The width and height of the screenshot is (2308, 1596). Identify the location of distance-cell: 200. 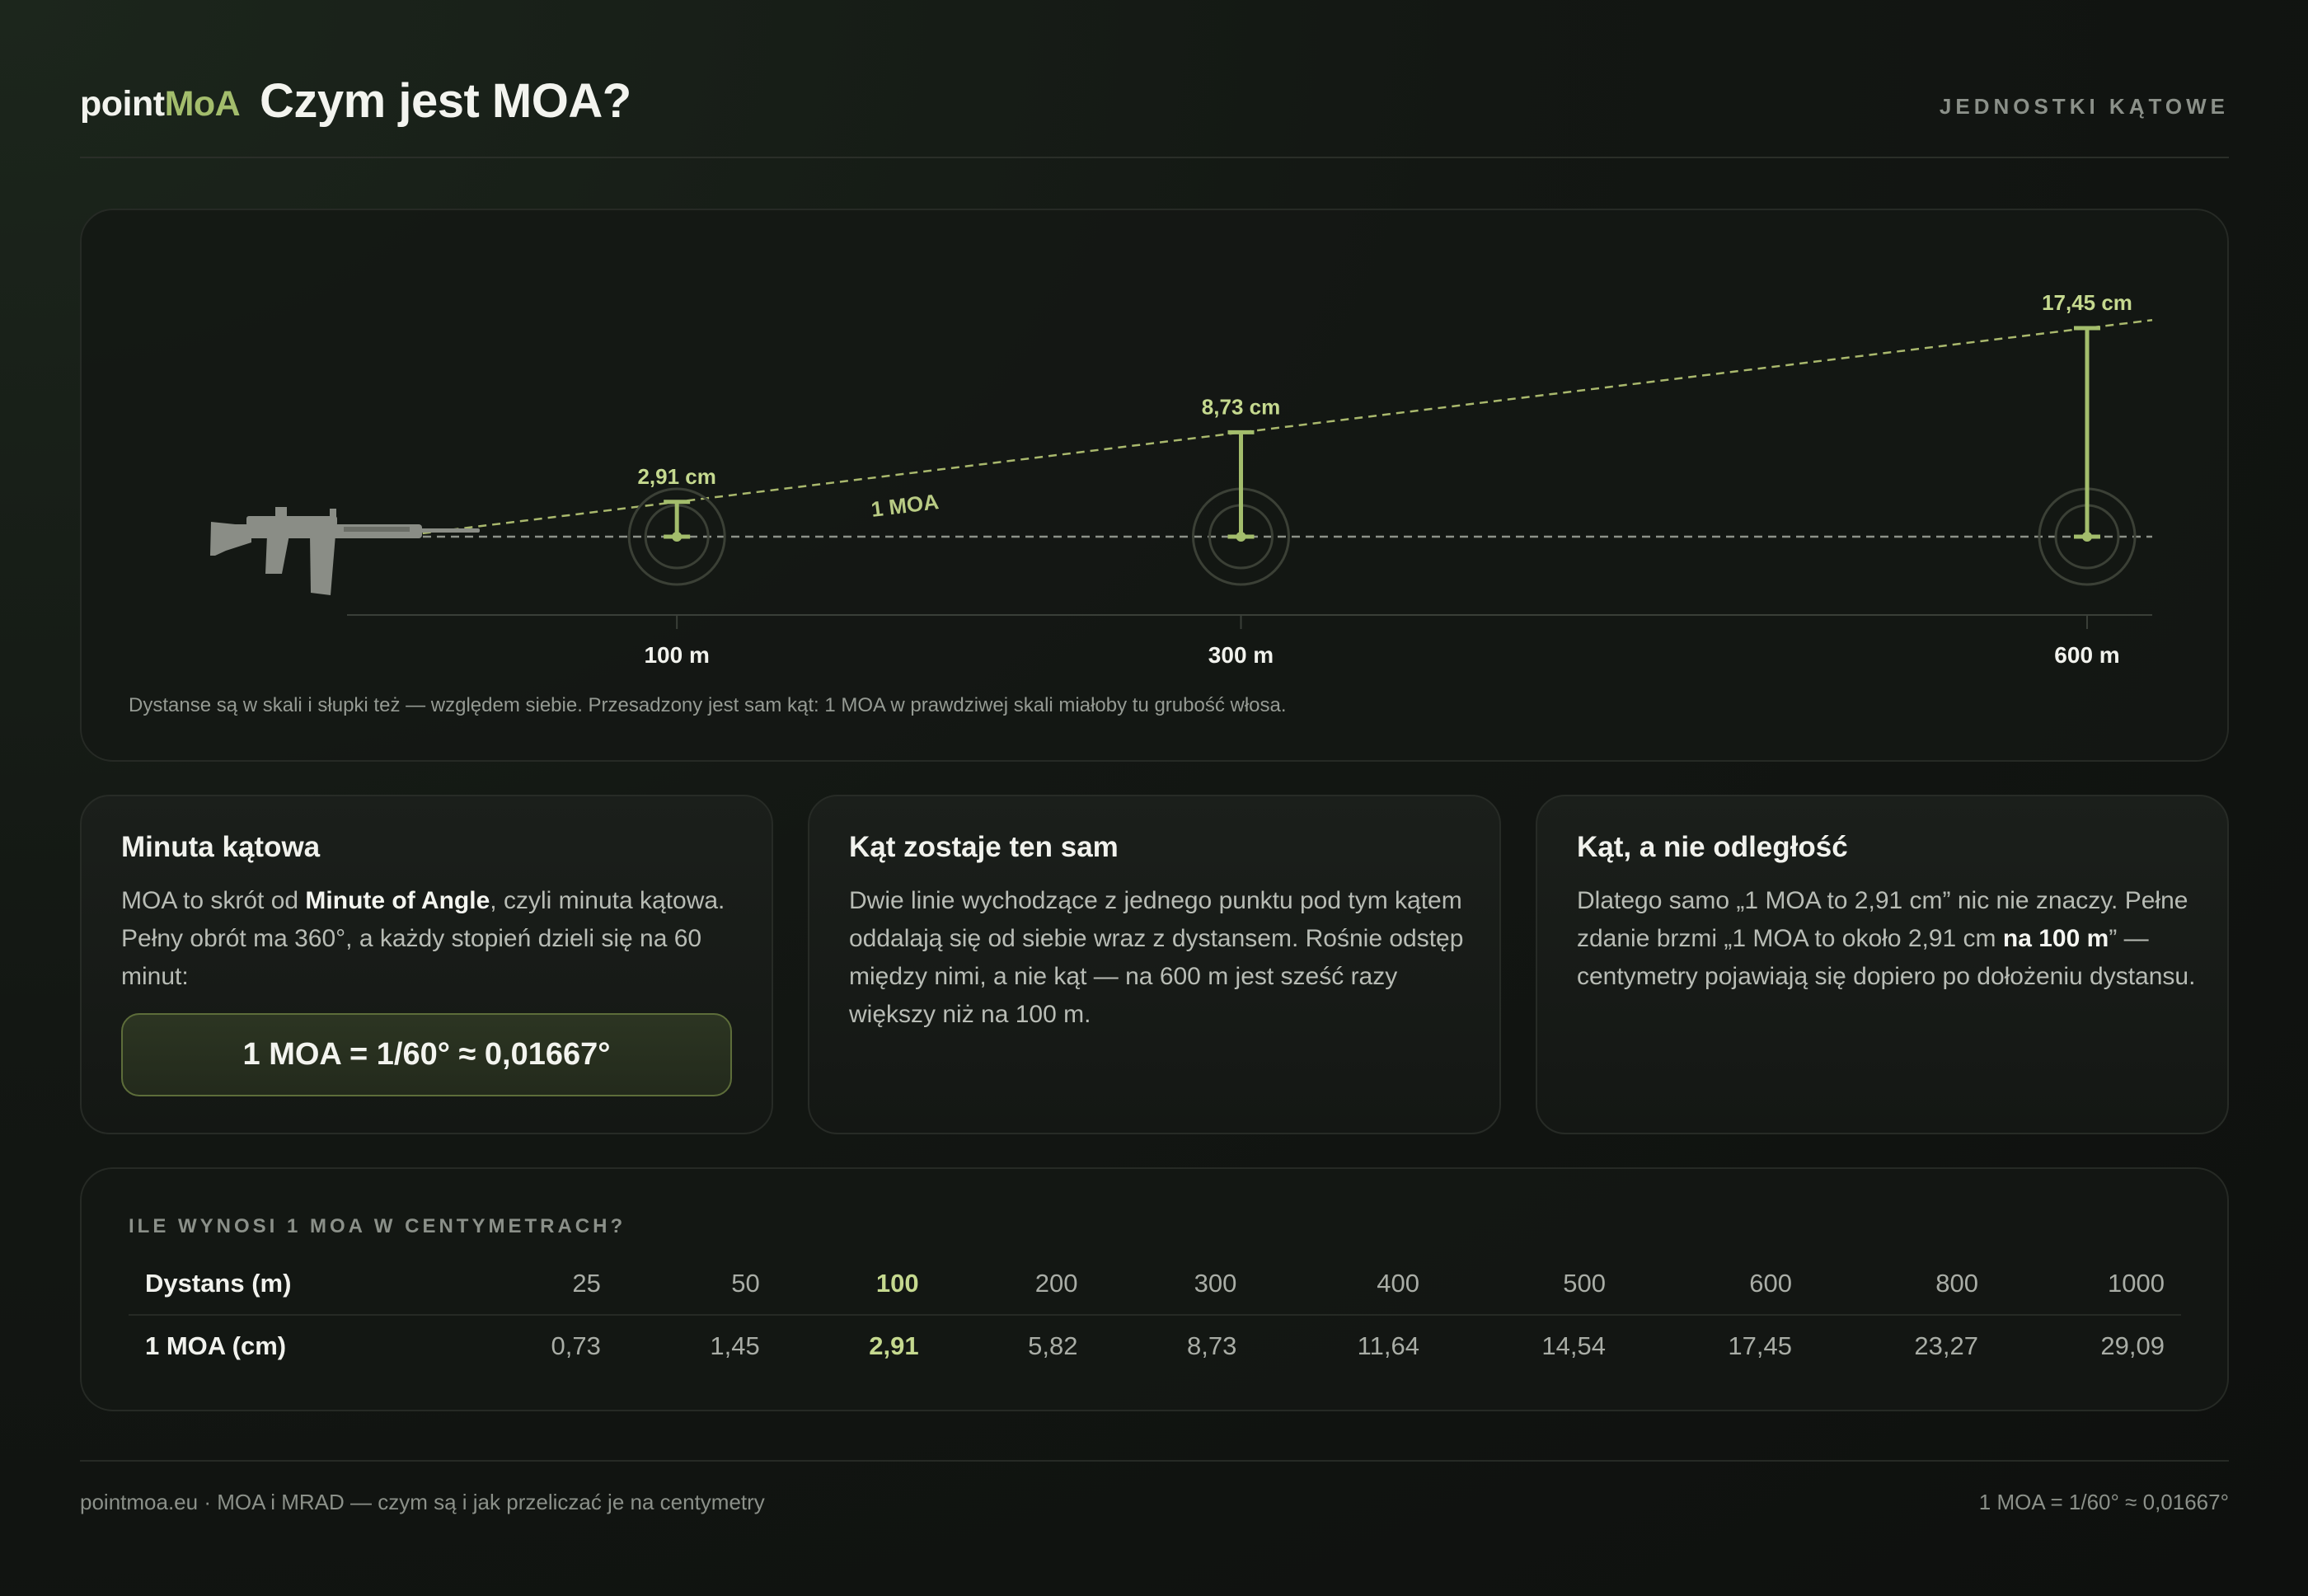
(1015, 1284).